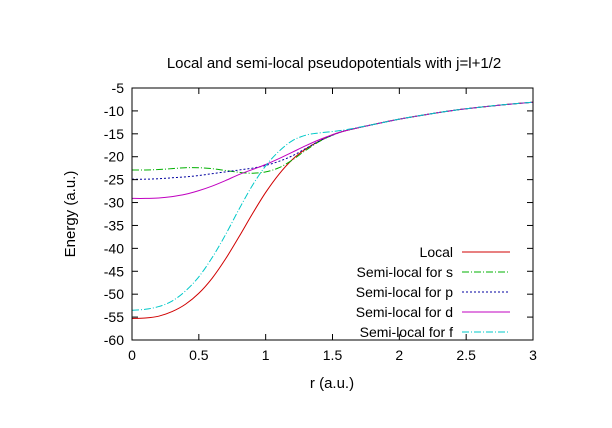  I want to click on x-tick-label: 2.5, so click(466, 355).